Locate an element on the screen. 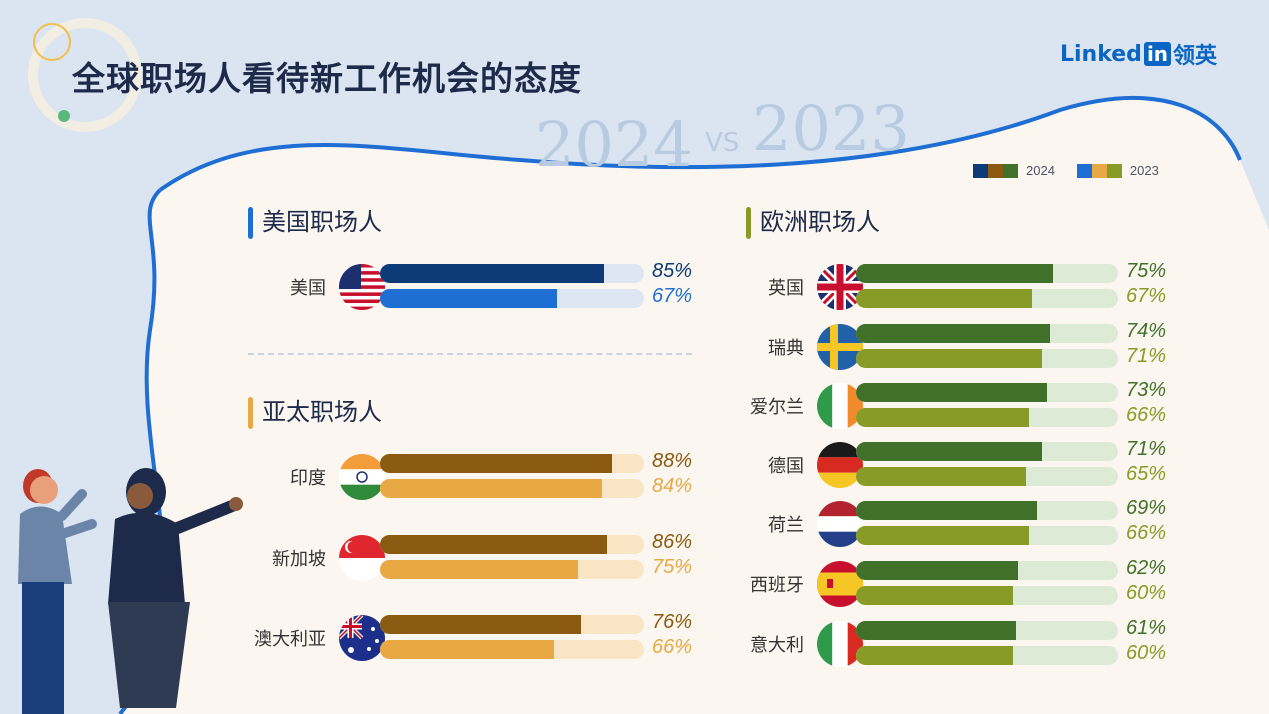  country-label: 荷兰 is located at coordinates (786, 525).